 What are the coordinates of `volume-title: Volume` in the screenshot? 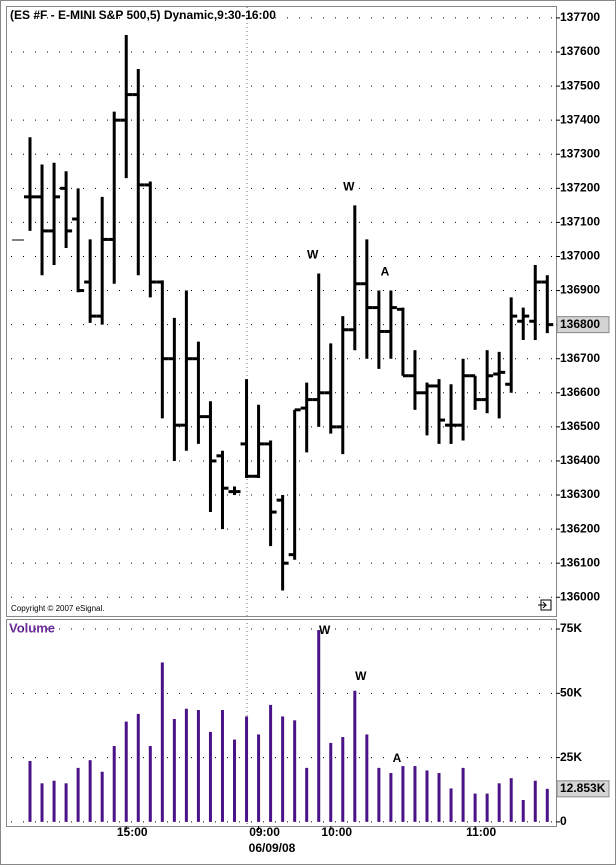 It's located at (32, 627).